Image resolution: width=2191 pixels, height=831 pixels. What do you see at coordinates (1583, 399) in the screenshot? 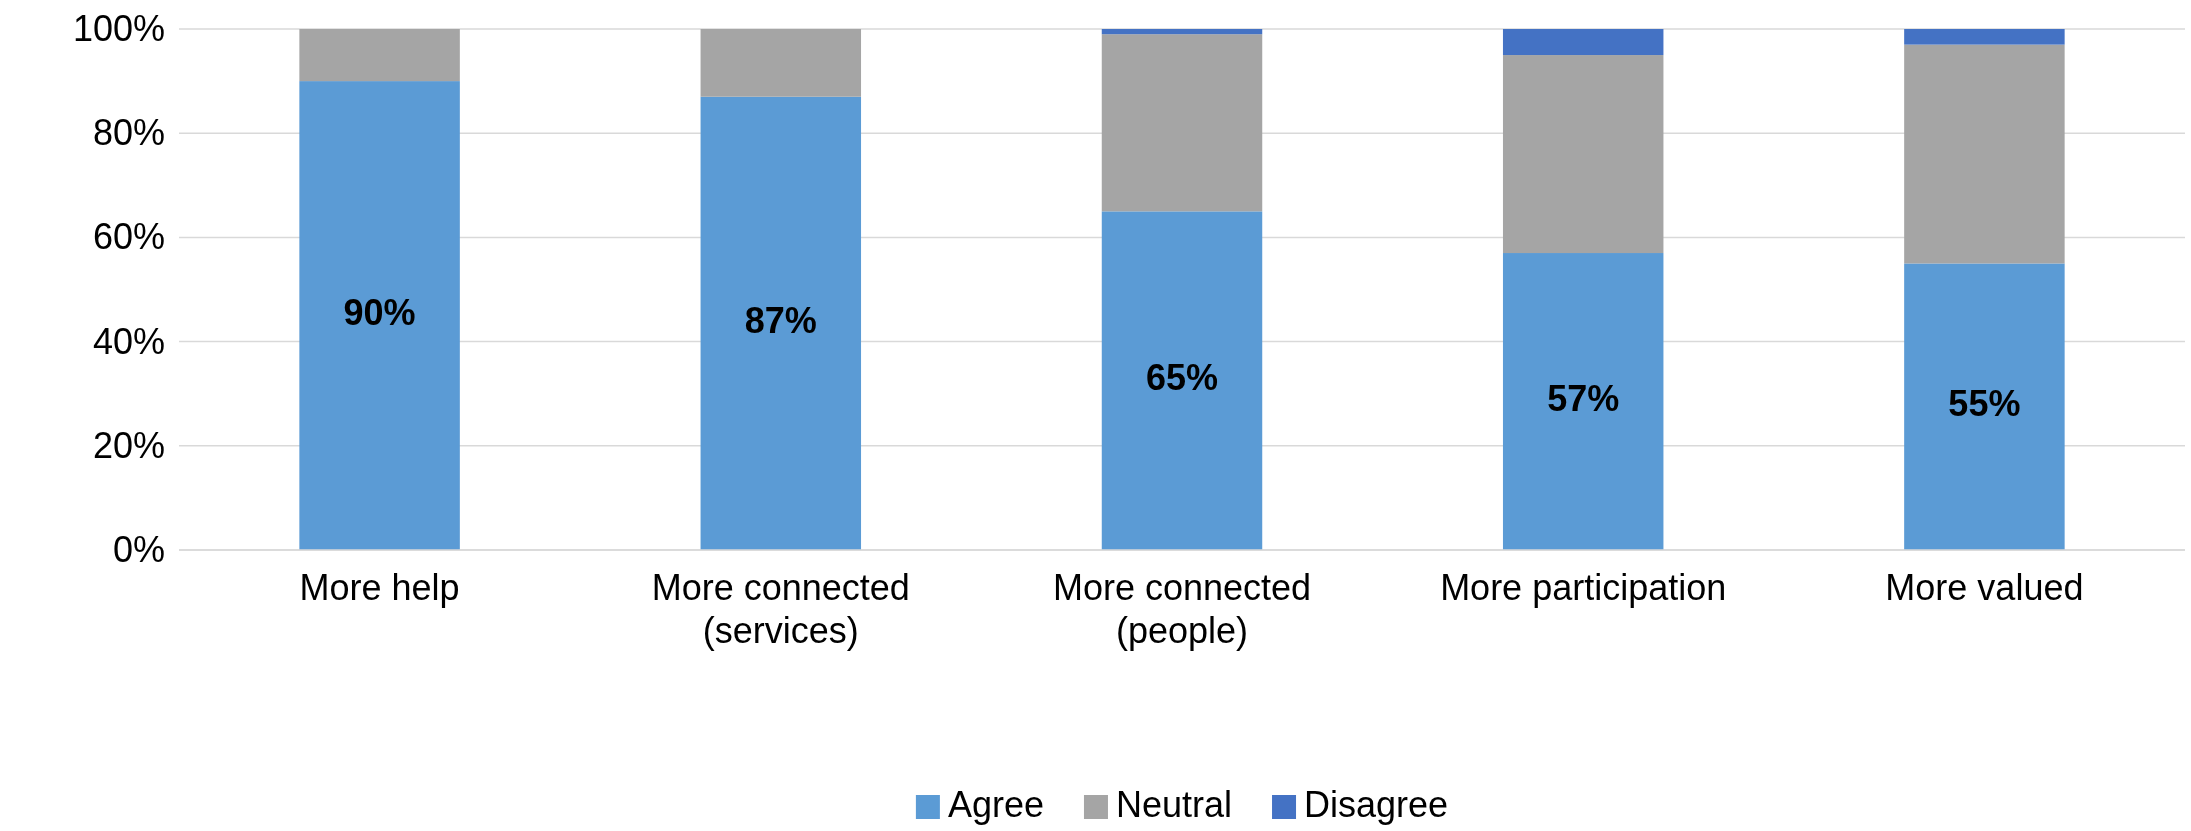
I see `data-label: 57%` at bounding box center [1583, 399].